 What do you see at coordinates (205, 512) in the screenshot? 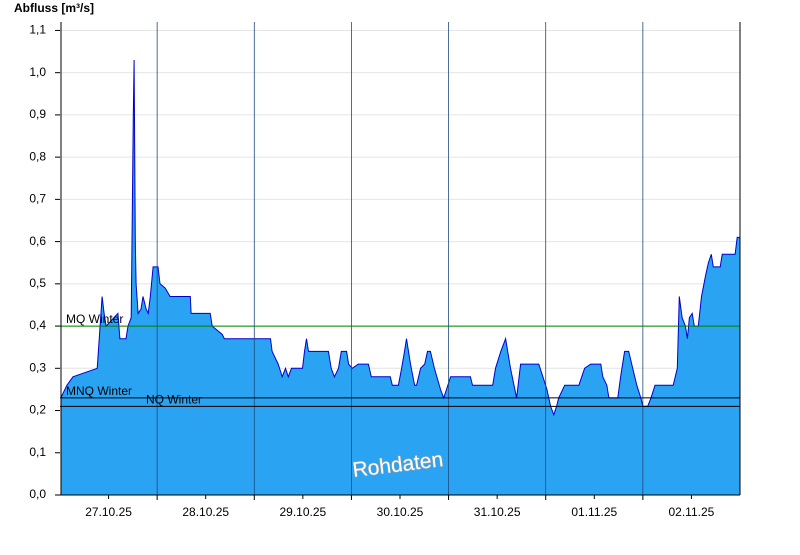
I see `x-tick-label: 28.10.25` at bounding box center [205, 512].